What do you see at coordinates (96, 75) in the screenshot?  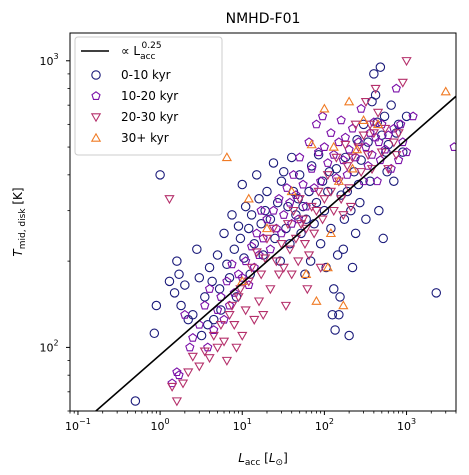 I see `legend-marker-circle` at bounding box center [96, 75].